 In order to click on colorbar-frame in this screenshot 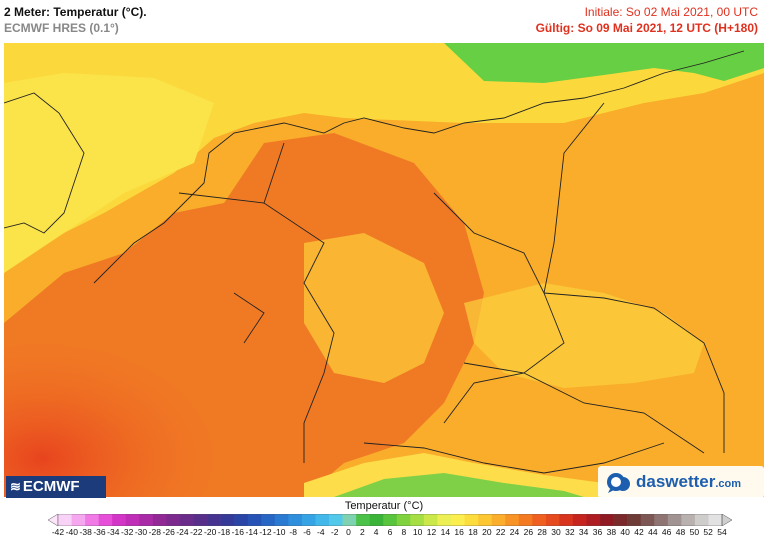, I will do `click(390, 520)`.